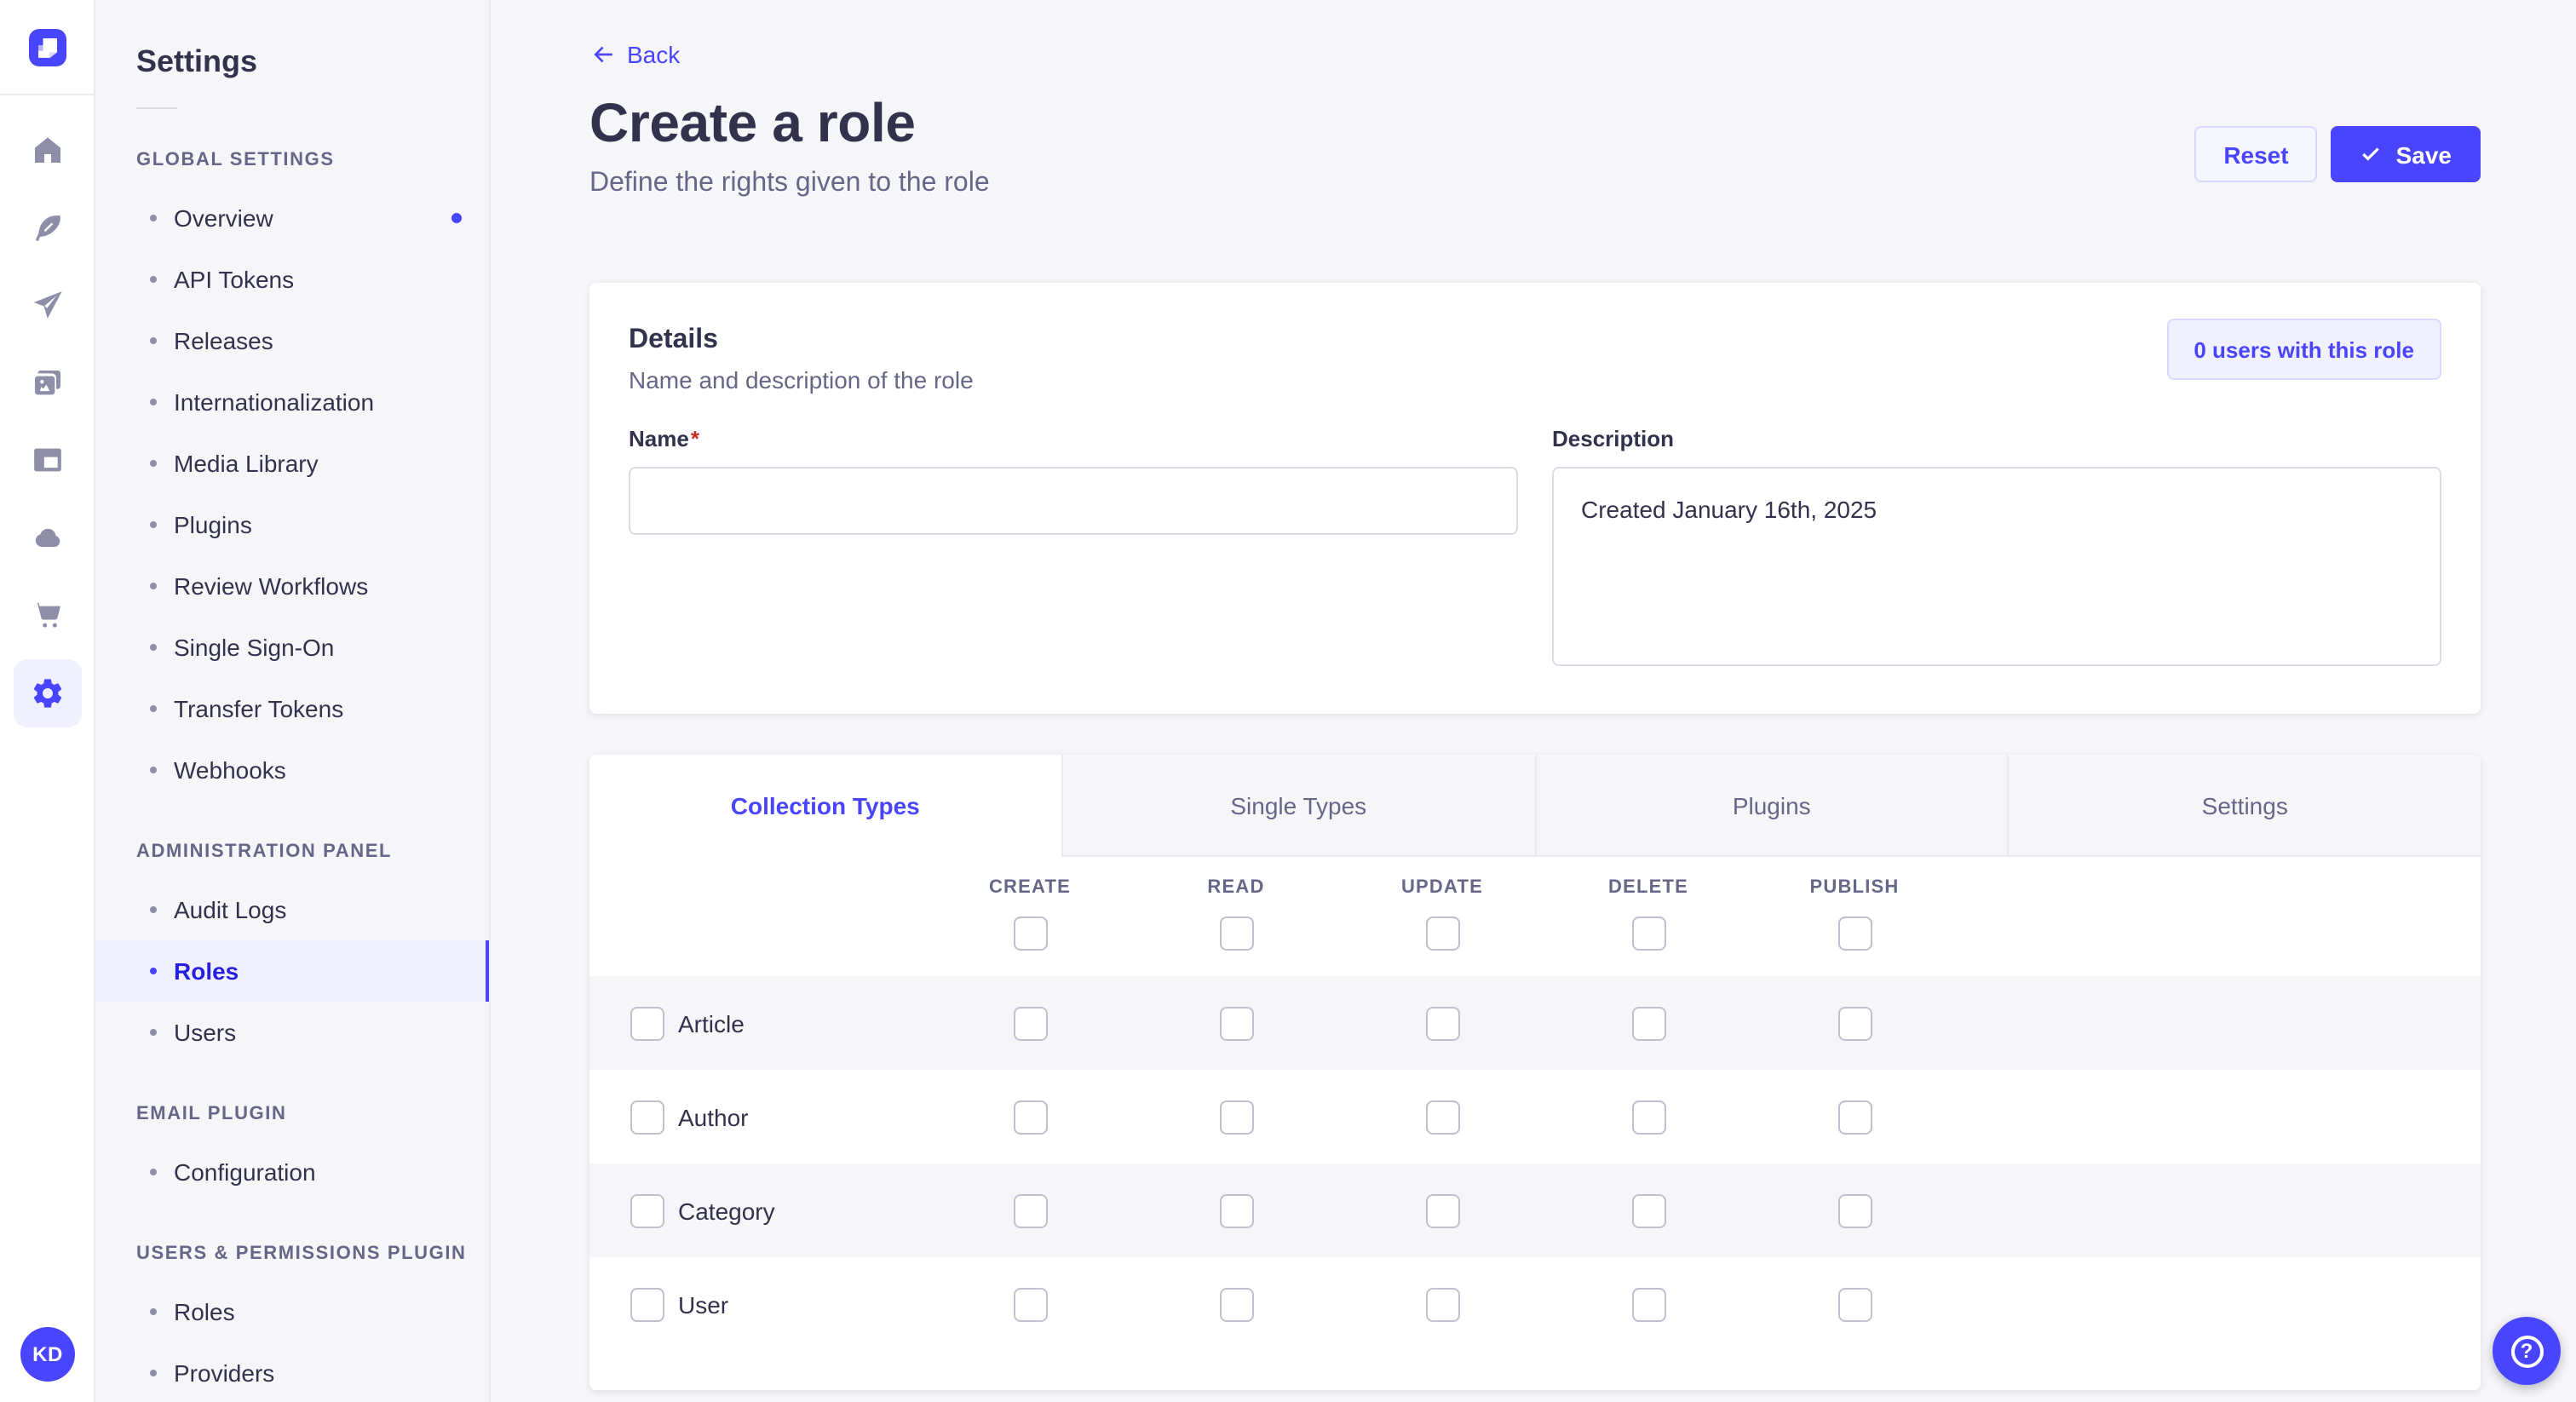 This screenshot has width=2576, height=1402. What do you see at coordinates (789, 183) in the screenshot?
I see `page-subtitle: Define the rights given to the role` at bounding box center [789, 183].